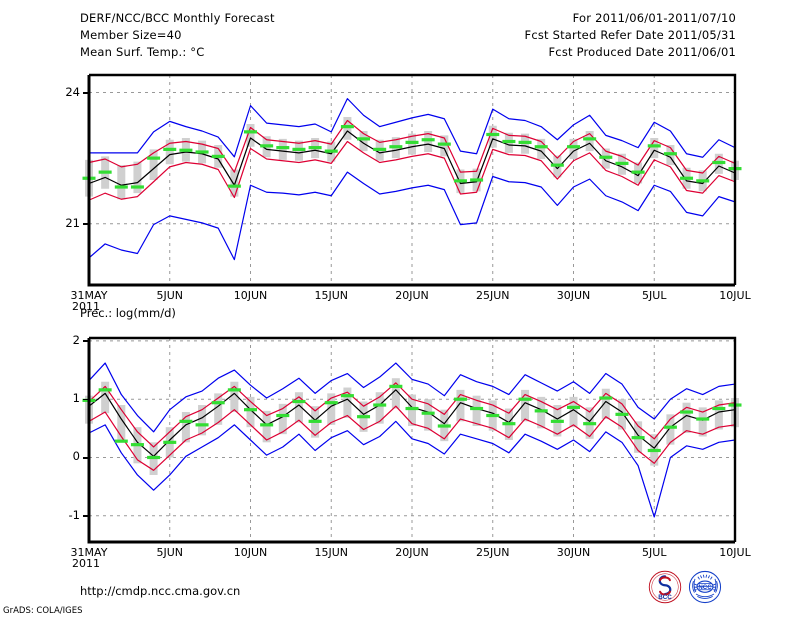 This screenshot has width=800, height=618. Describe the element at coordinates (573, 295) in the screenshot. I see `x-tick-label: 30JUN` at that location.